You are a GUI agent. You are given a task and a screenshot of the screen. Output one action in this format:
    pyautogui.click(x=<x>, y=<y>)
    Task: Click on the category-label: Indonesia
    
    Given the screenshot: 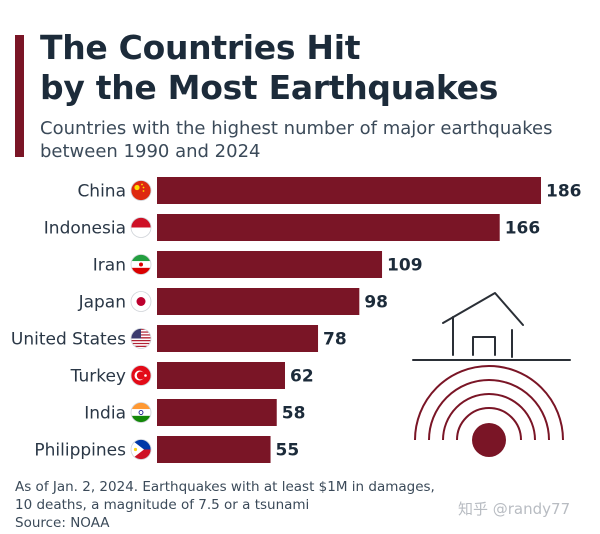 What is the action you would take?
    pyautogui.click(x=85, y=229)
    